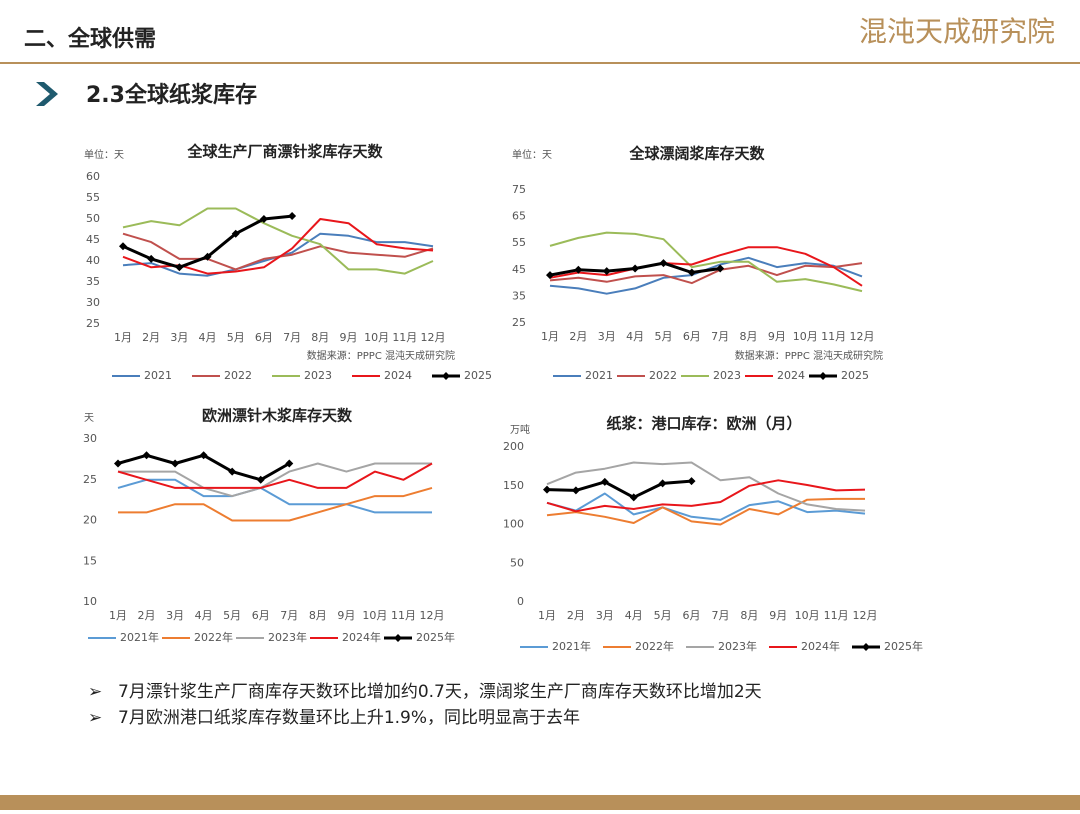 Image resolution: width=1080 pixels, height=814 pixels. What do you see at coordinates (93, 260) in the screenshot?
I see `y-tick-label: 40` at bounding box center [93, 260].